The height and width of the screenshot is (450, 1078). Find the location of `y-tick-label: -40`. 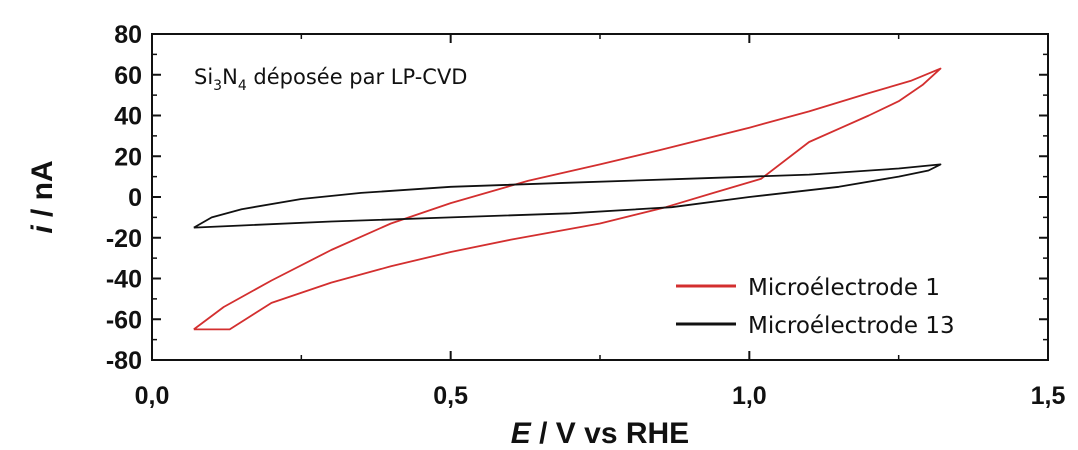

y-tick-label: -40 is located at coordinates (124, 280).